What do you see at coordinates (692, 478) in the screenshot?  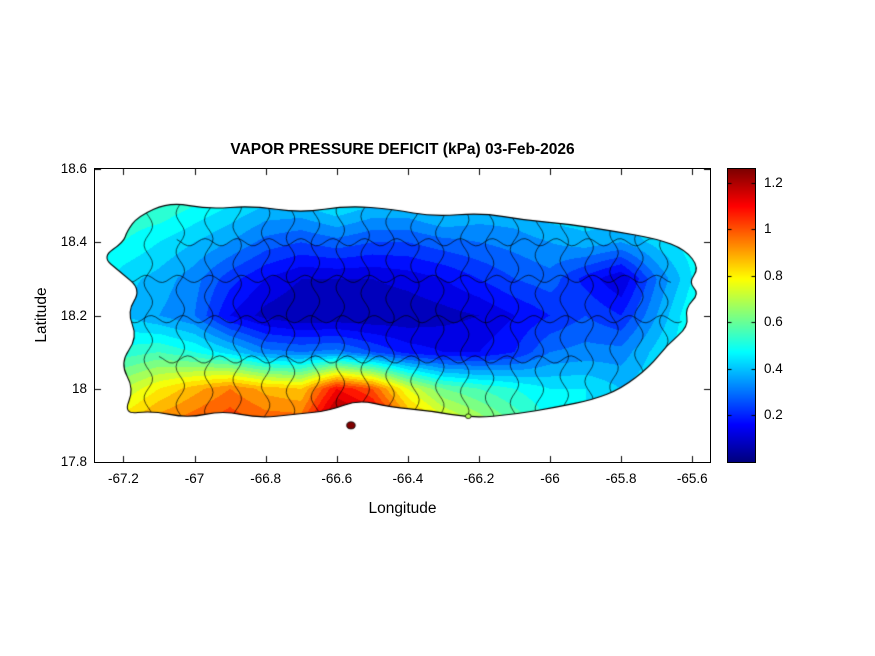 I see `x-tick-label: -65.6` at bounding box center [692, 478].